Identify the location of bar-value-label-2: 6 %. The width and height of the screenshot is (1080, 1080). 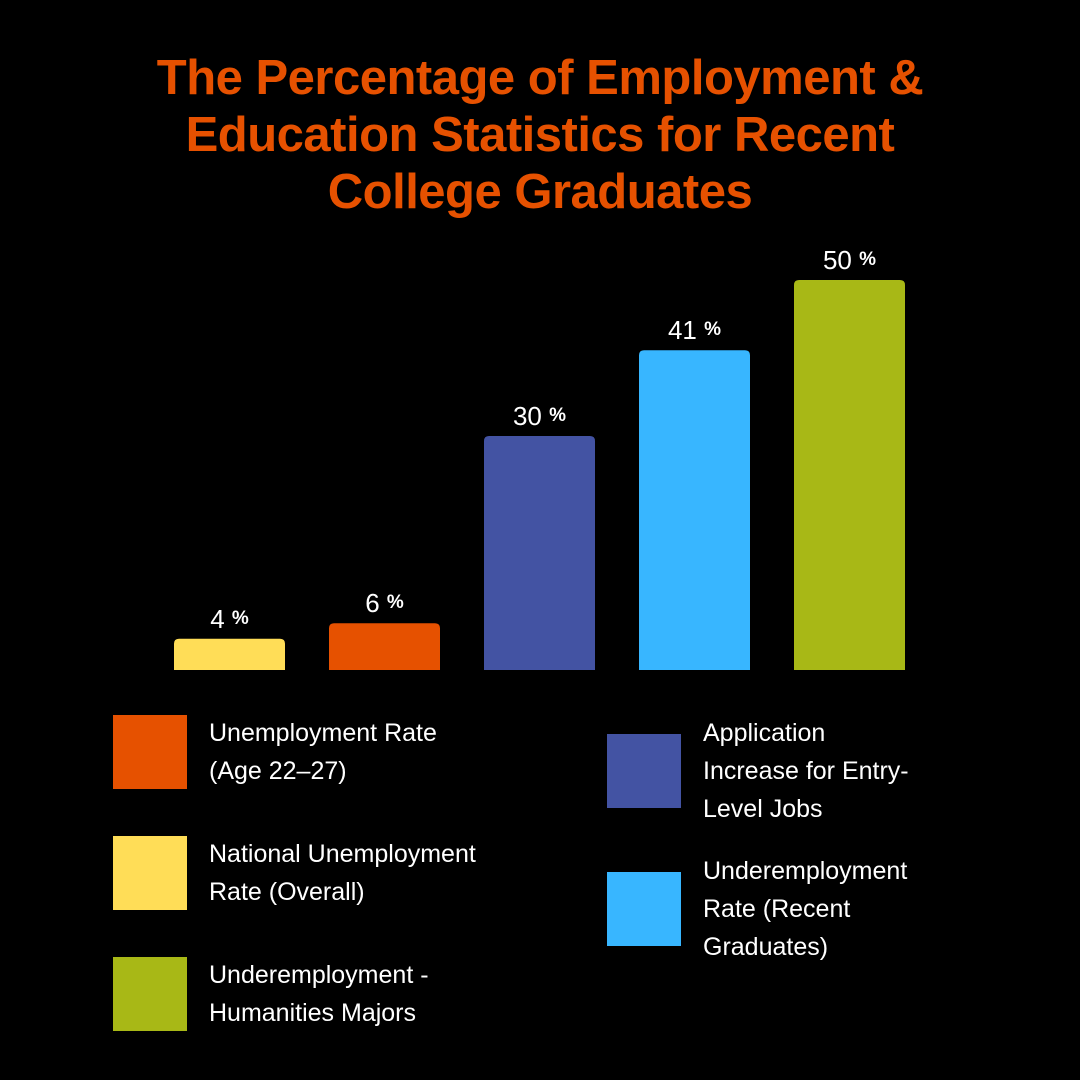
(384, 603).